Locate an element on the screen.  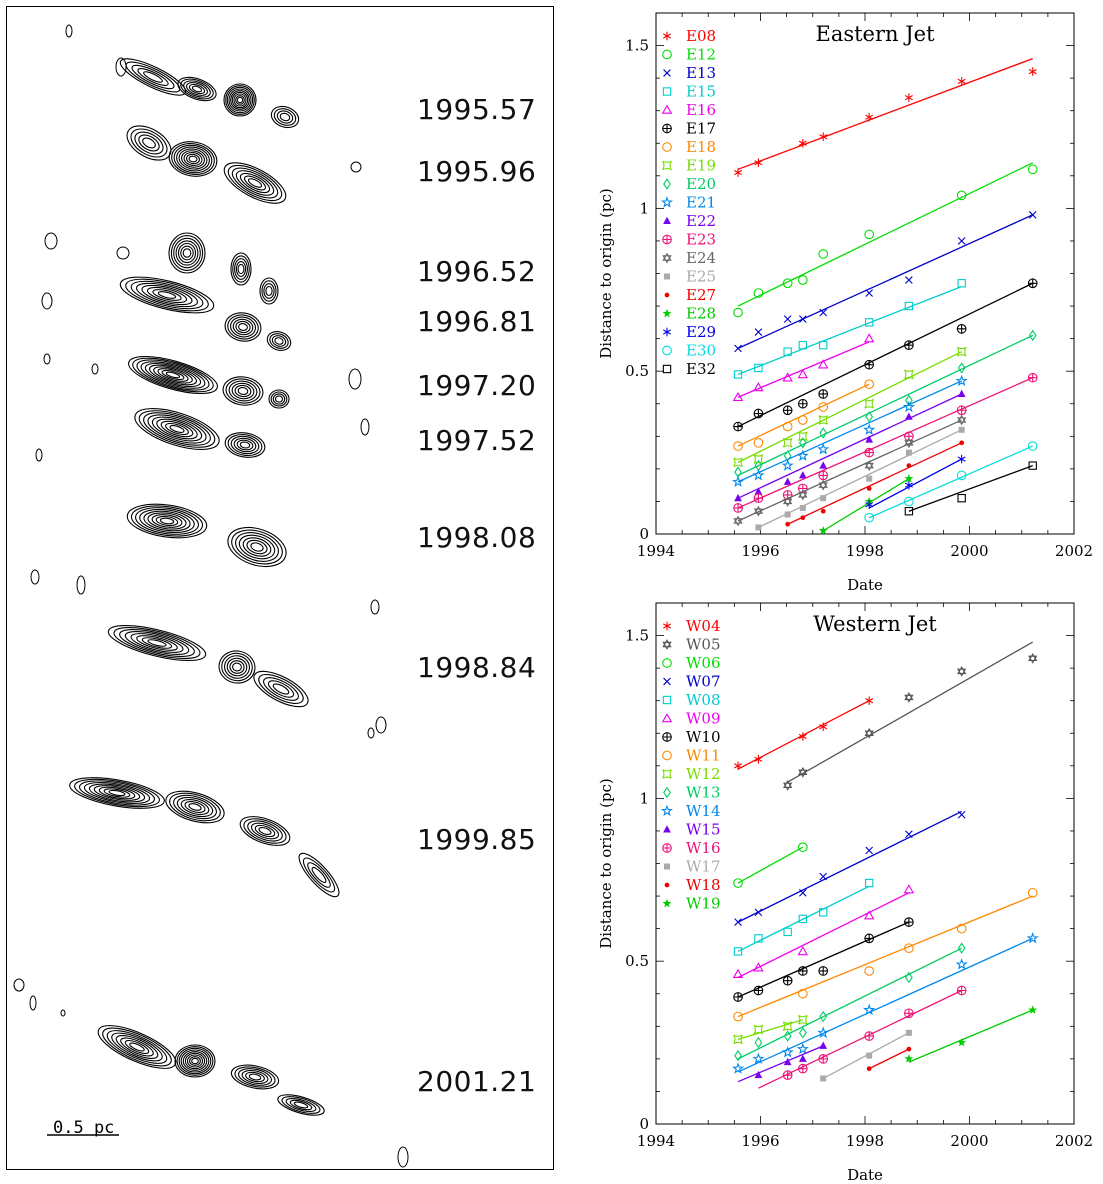
east-series-e25 is located at coordinates (860, 478).